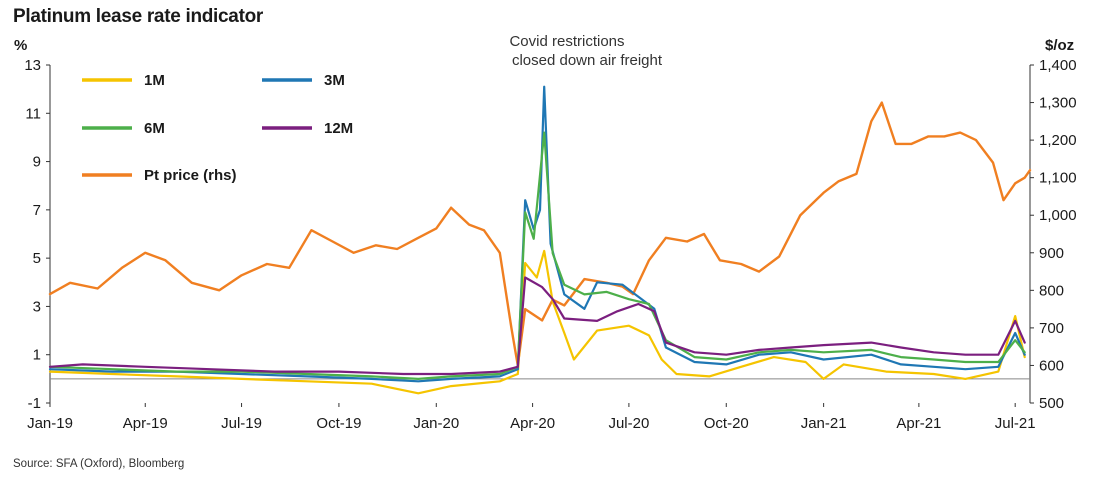 This screenshot has width=1100, height=491. Describe the element at coordinates (1053, 234) in the screenshot. I see `right-axis-ticks: 1,400 1,300 1,200 1,100 1,000 900 800 700 600 500` at that location.